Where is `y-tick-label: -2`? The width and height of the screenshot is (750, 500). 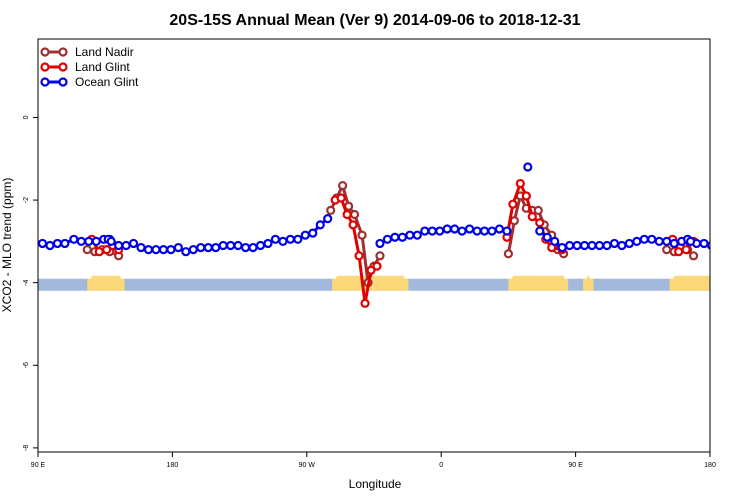 y-tick-label: -2 is located at coordinates (26, 200).